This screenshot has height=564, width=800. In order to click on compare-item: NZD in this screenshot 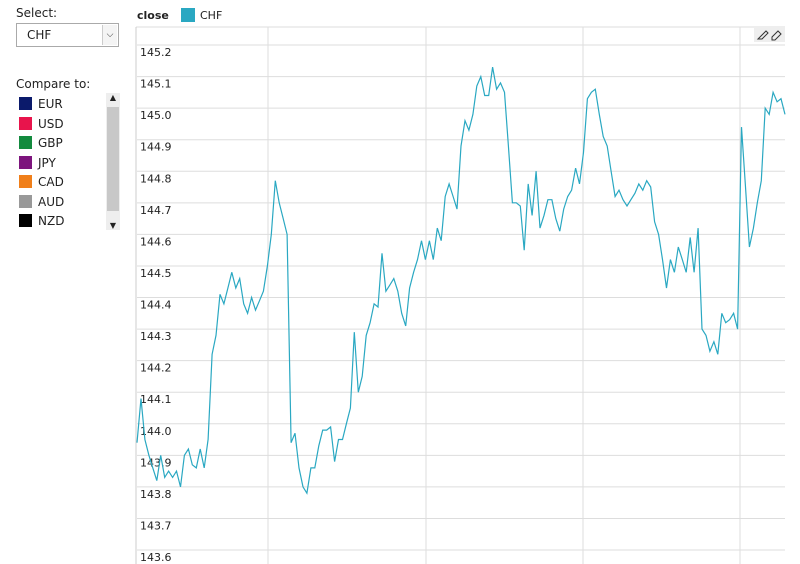, I will do `click(41, 221)`.